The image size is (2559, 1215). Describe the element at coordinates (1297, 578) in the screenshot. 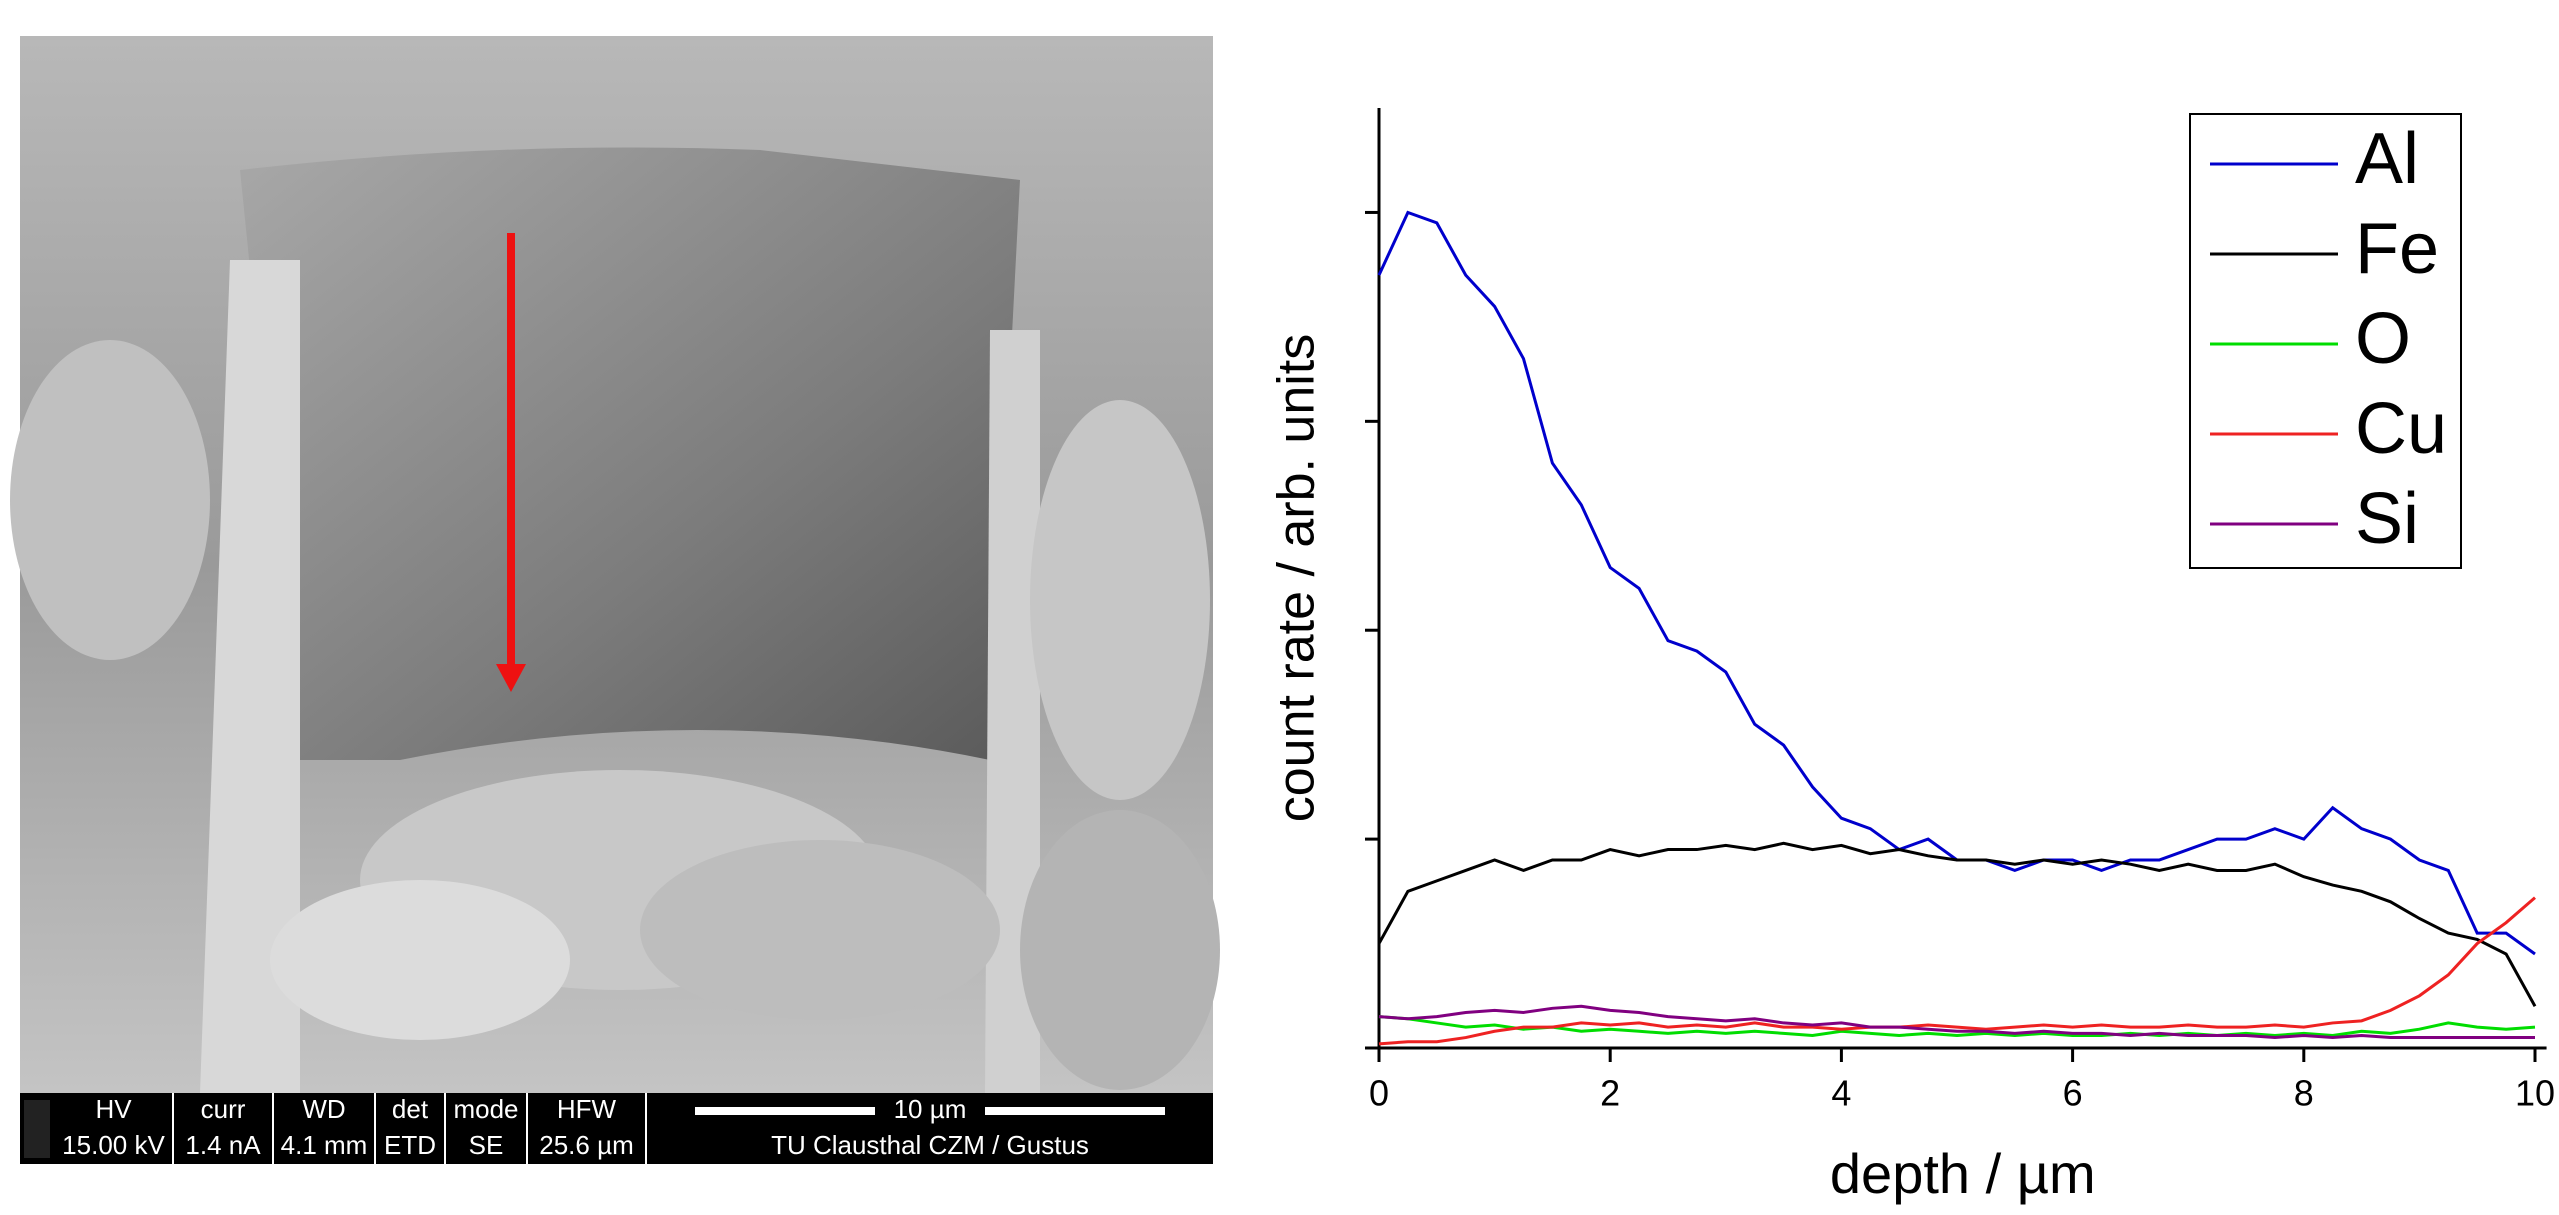

I see `y-axis-title: count rate / arb. units` at that location.